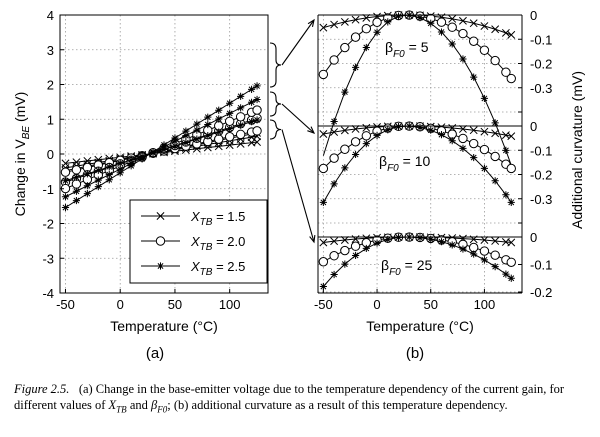 The image size is (600, 437). Describe the element at coordinates (87, 186) in the screenshot. I see `panel-a-point-g2-s1-2-star` at that location.